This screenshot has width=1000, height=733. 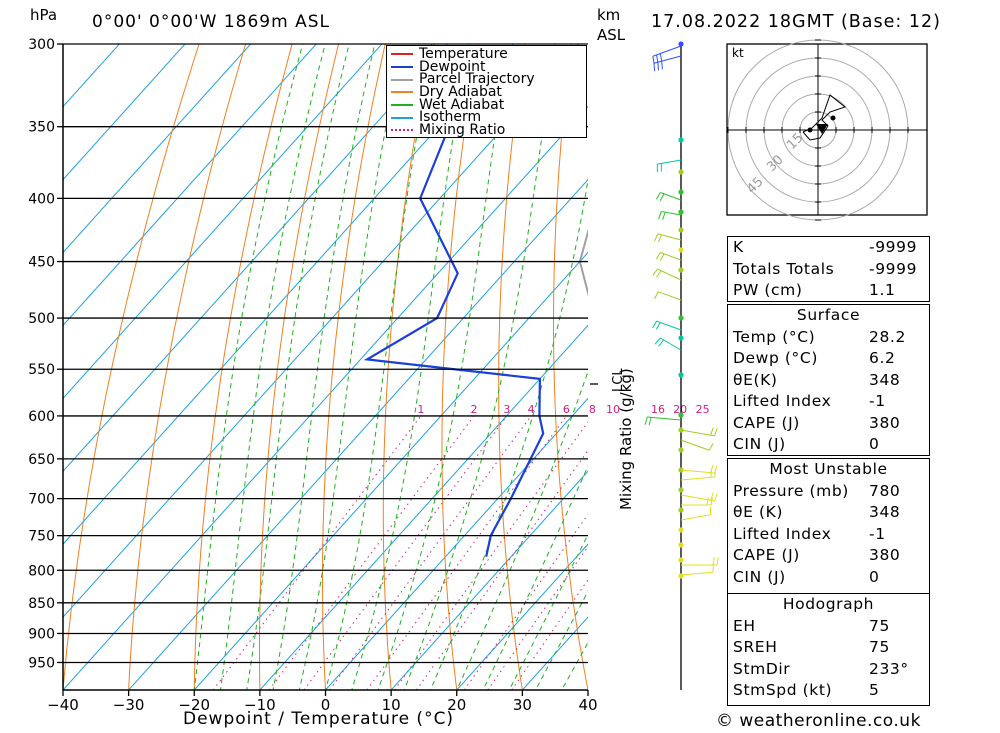 I want to click on surface-value: 6.2, so click(x=882, y=358).